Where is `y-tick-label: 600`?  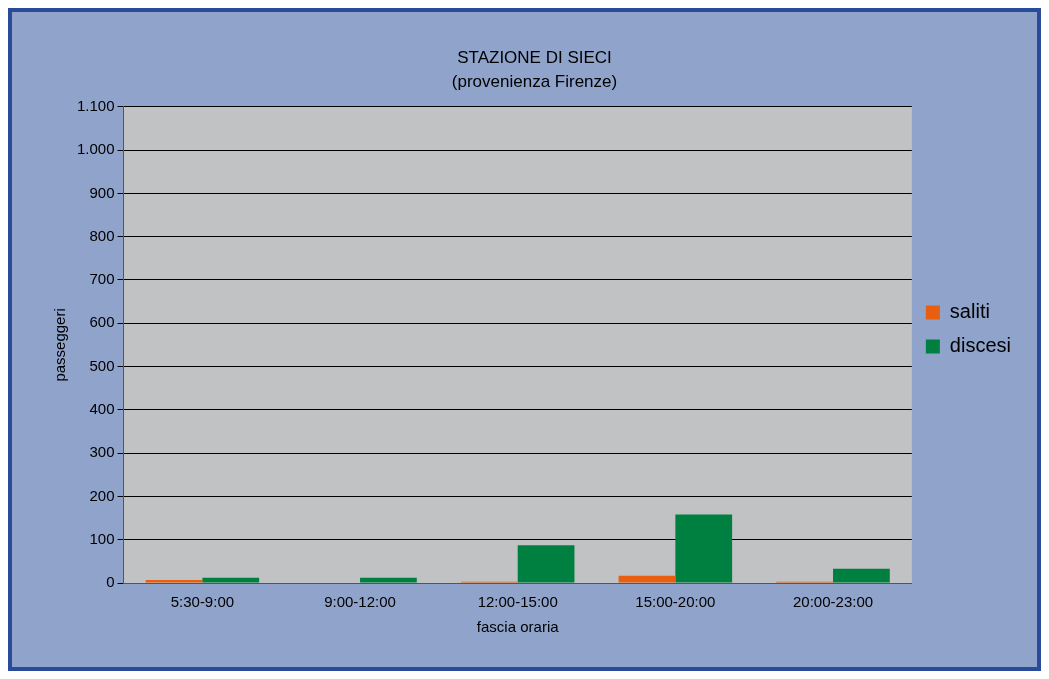 y-tick-label: 600 is located at coordinates (102, 322).